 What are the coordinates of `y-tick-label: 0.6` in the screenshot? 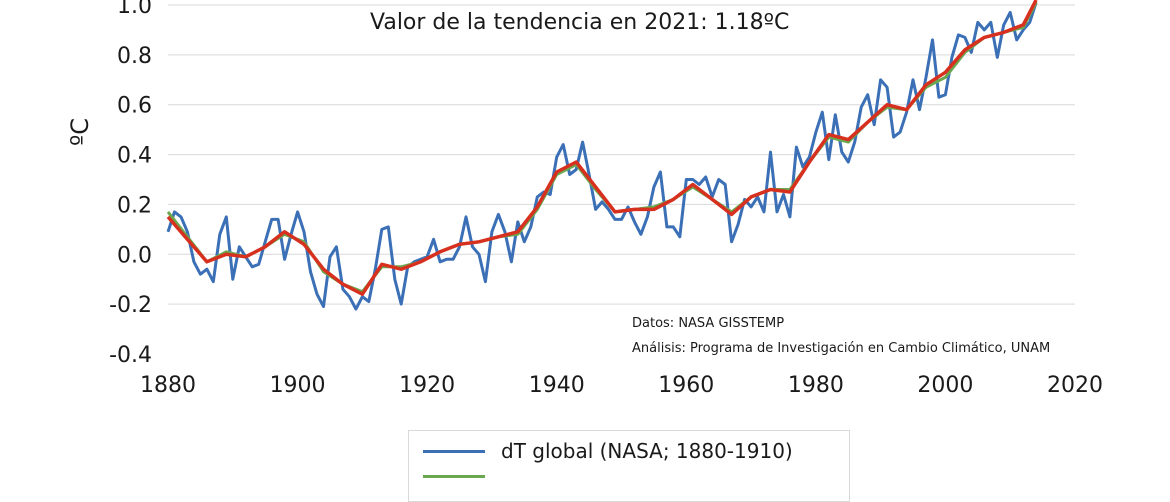 It's located at (134, 106).